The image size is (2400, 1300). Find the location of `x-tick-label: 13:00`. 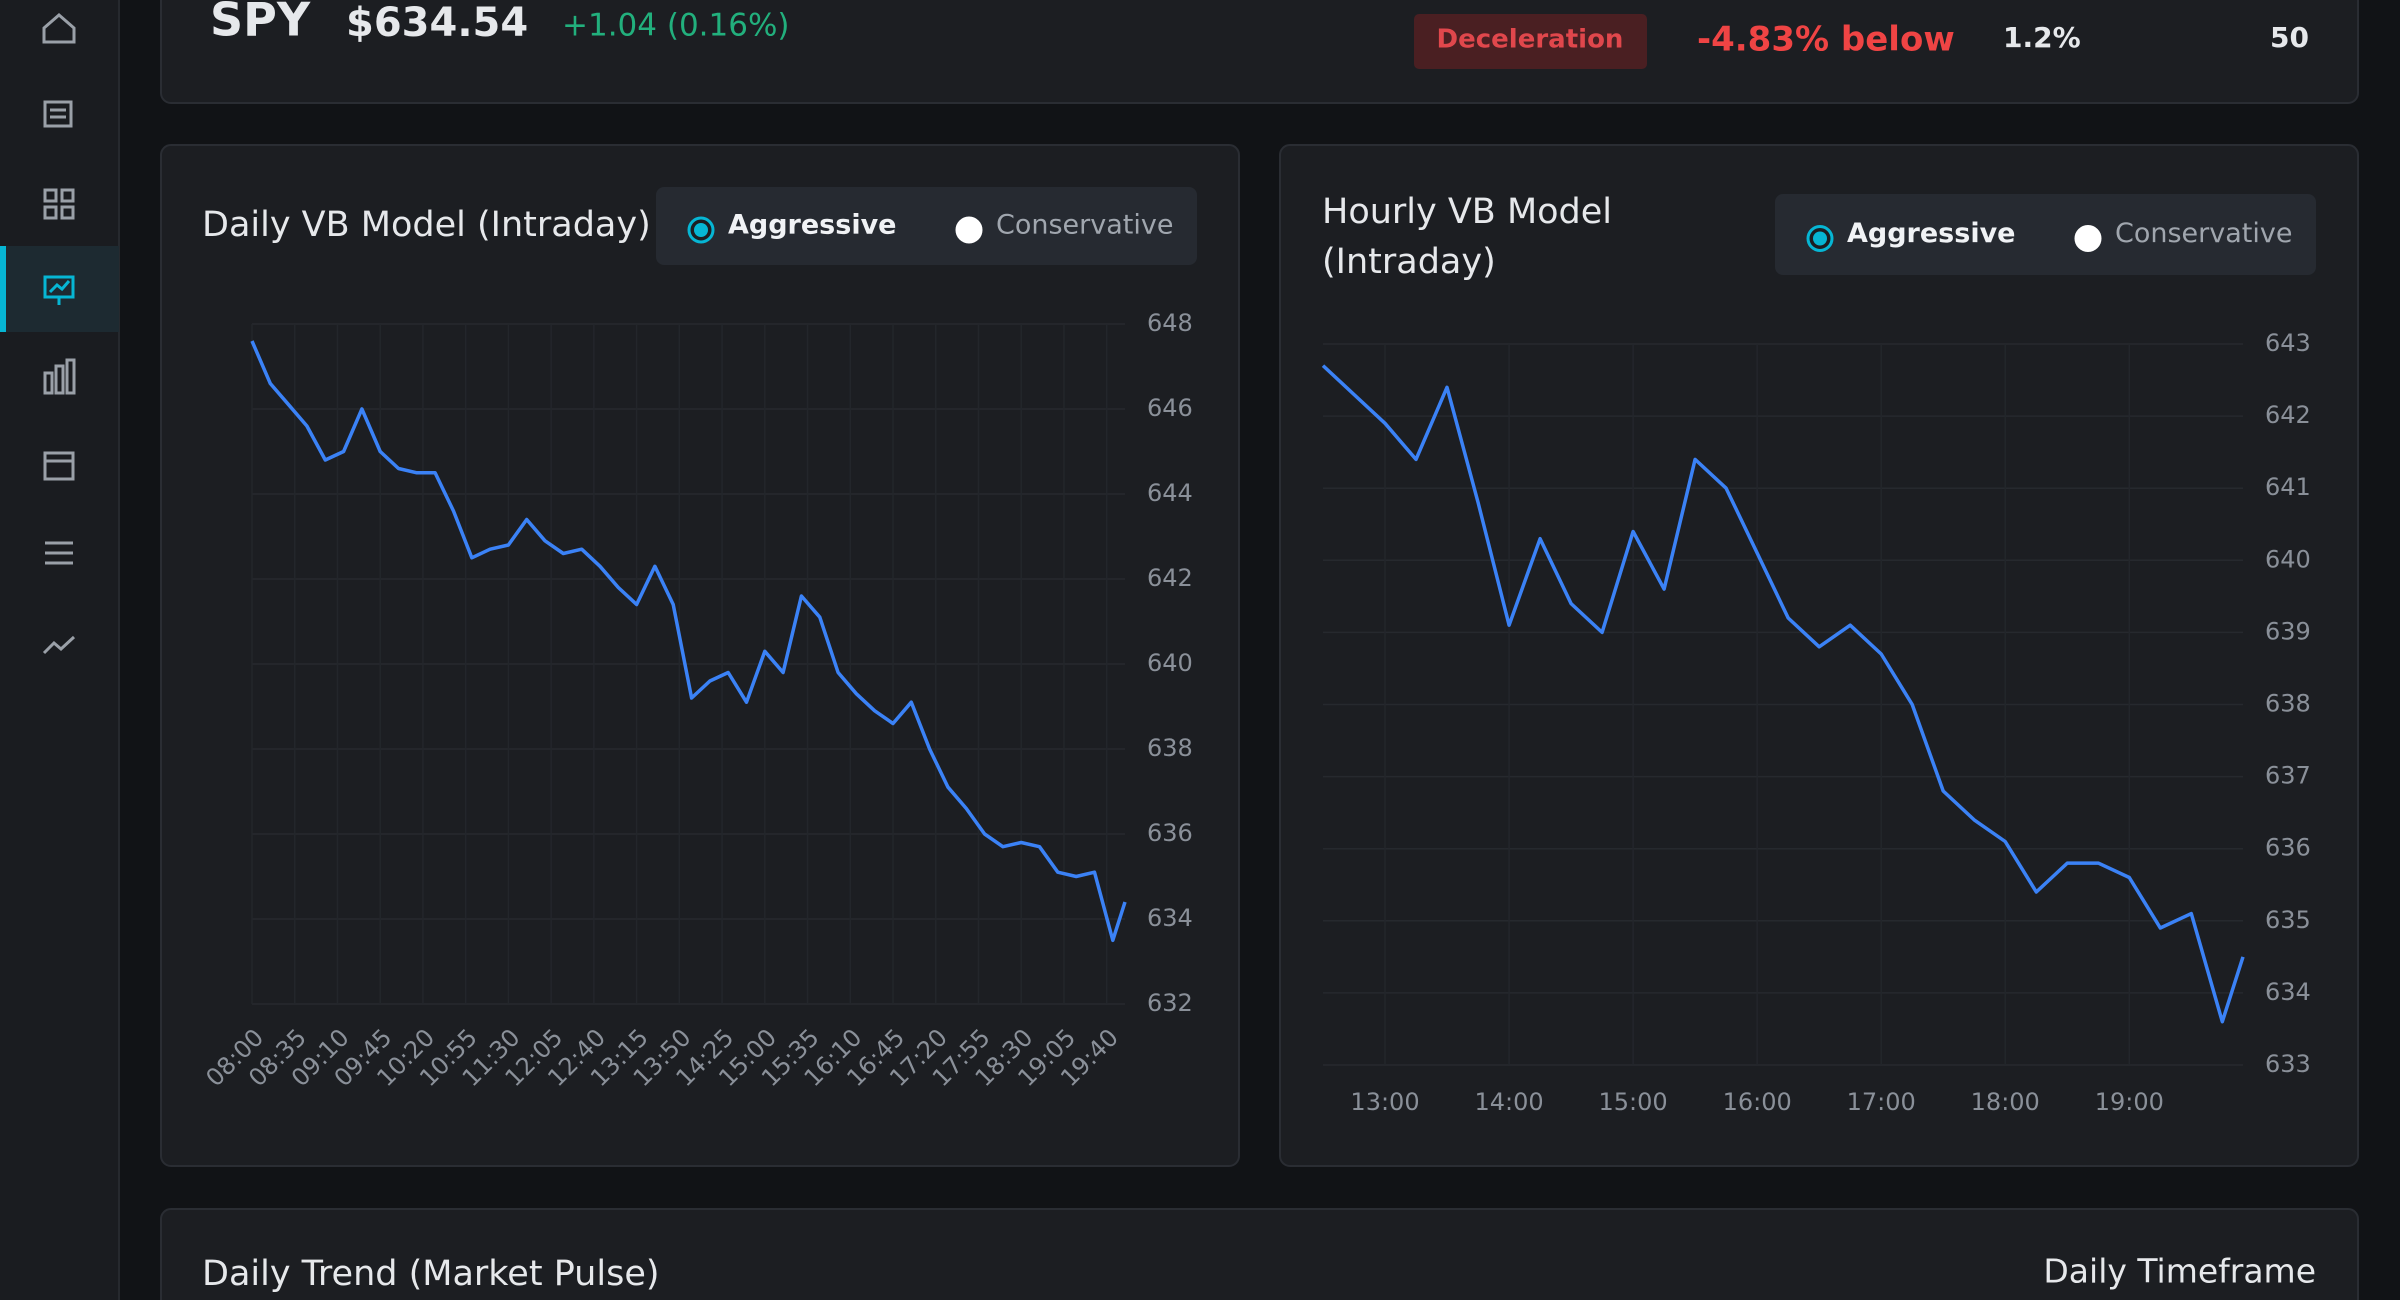

x-tick-label: 13:00 is located at coordinates (1384, 1102).